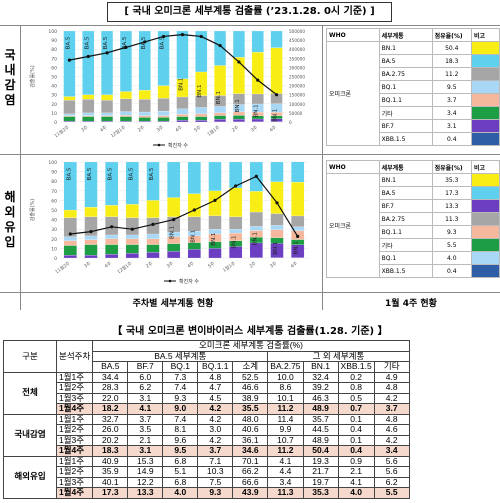 The height and width of the screenshot is (503, 500). Describe the element at coordinates (405, 113) in the screenshot. I see `legend-lineage-name: 기타` at that location.